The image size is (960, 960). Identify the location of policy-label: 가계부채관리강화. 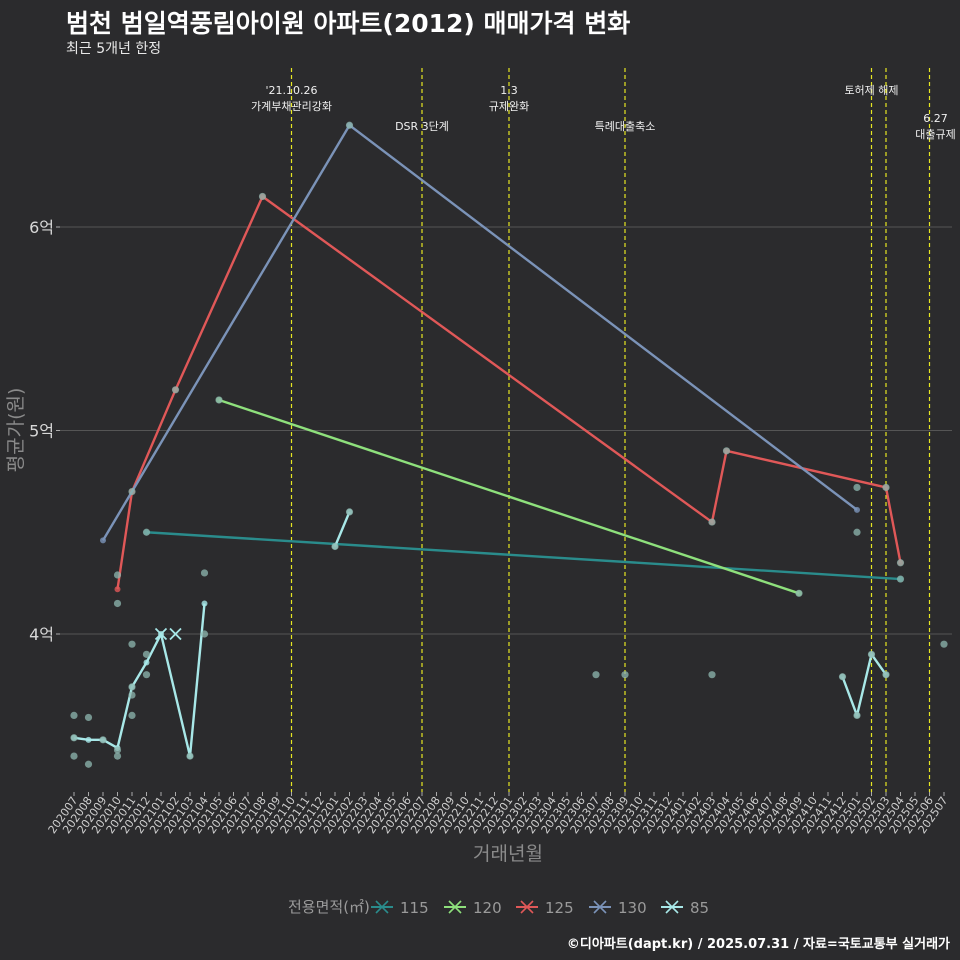
(291, 106).